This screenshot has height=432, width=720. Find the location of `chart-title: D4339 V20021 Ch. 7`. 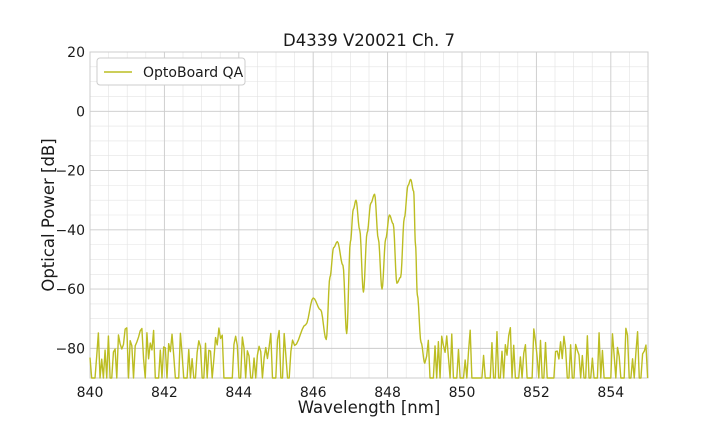

chart-title: D4339 V20021 Ch. 7 is located at coordinates (369, 40).